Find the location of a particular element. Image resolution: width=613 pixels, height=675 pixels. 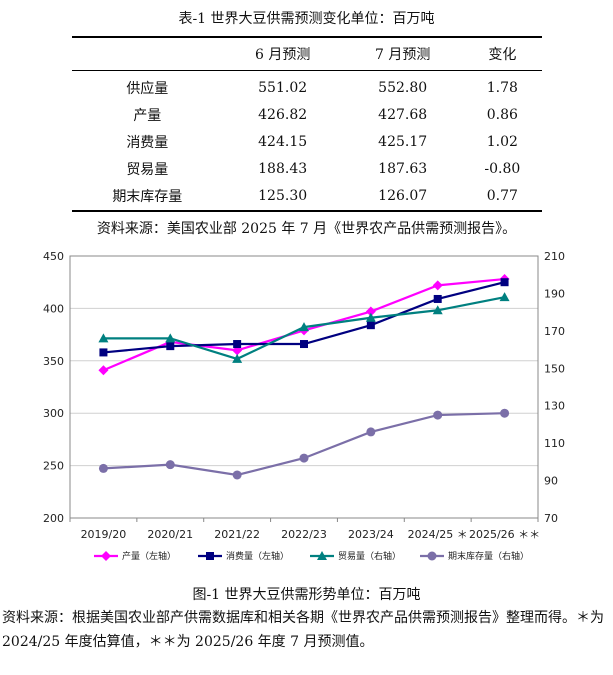

table-row: 供应量 551.02 552.80 1.78 is located at coordinates (307, 86).